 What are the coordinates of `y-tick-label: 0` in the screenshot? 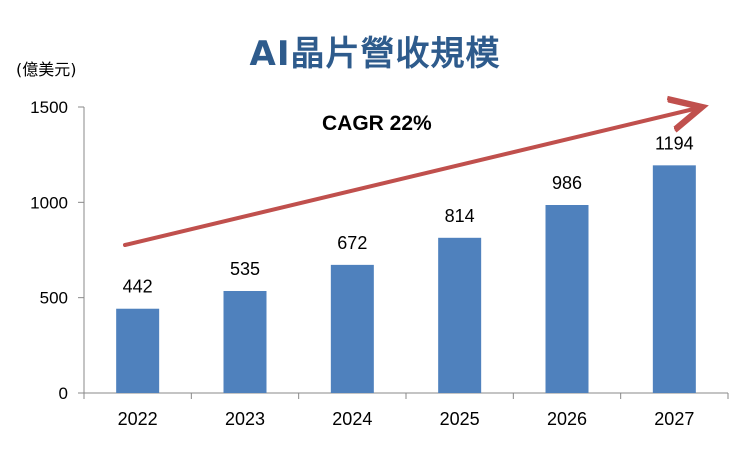 It's located at (63, 393).